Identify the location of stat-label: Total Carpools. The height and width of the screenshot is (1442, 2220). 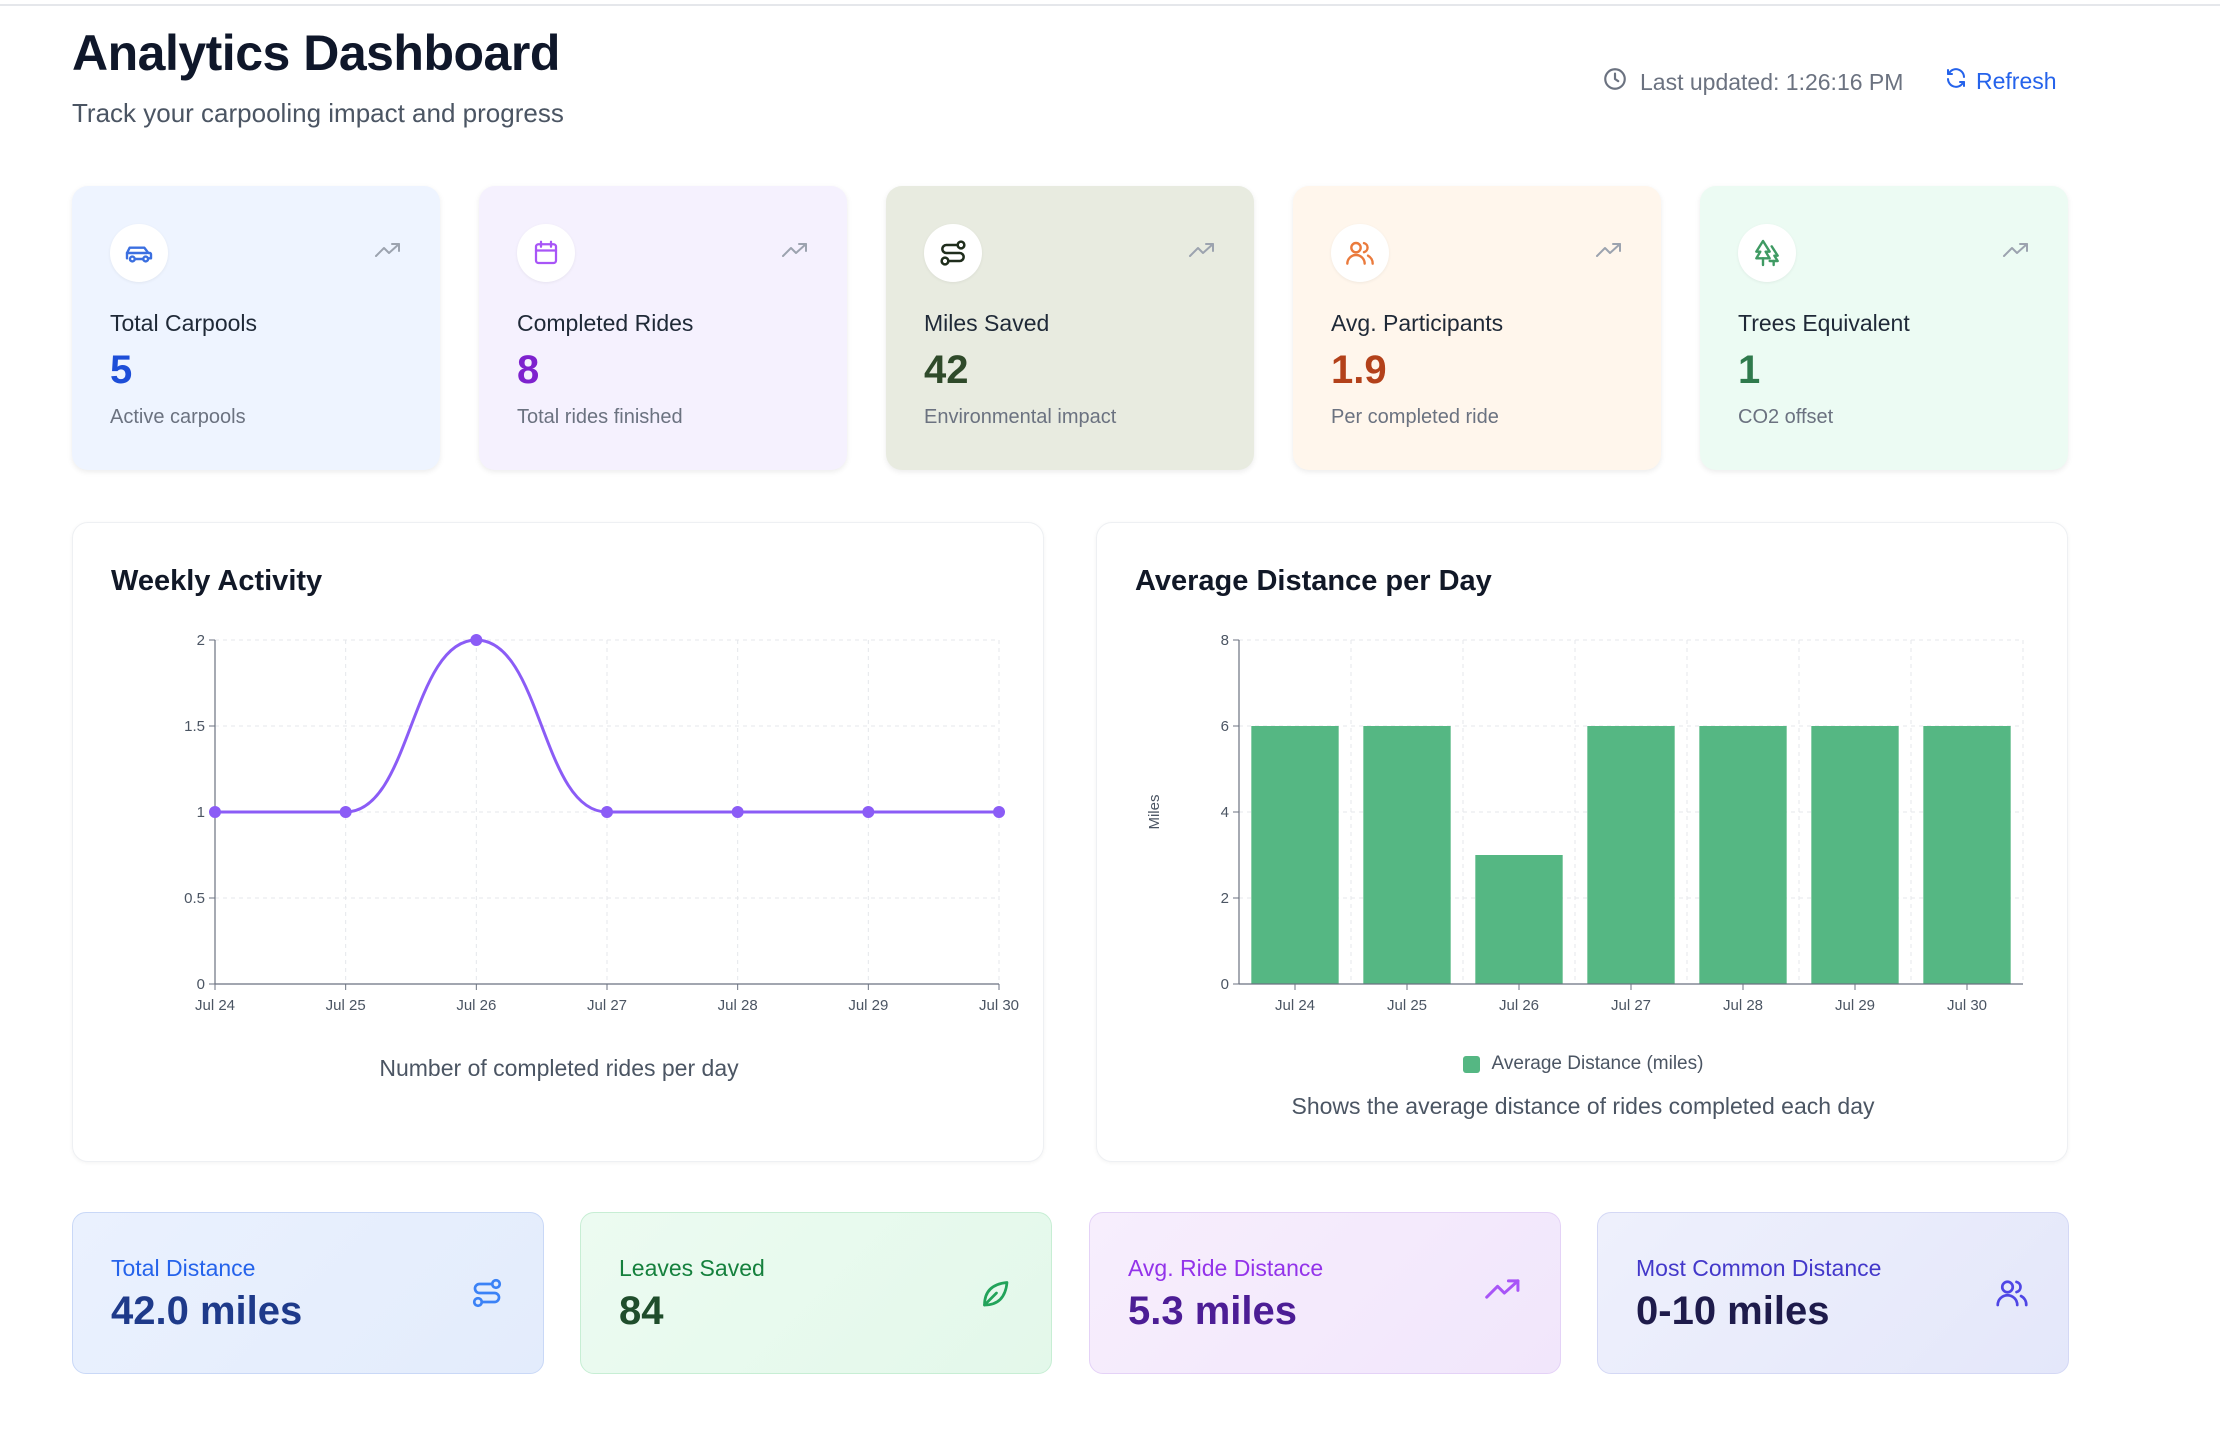
(184, 323).